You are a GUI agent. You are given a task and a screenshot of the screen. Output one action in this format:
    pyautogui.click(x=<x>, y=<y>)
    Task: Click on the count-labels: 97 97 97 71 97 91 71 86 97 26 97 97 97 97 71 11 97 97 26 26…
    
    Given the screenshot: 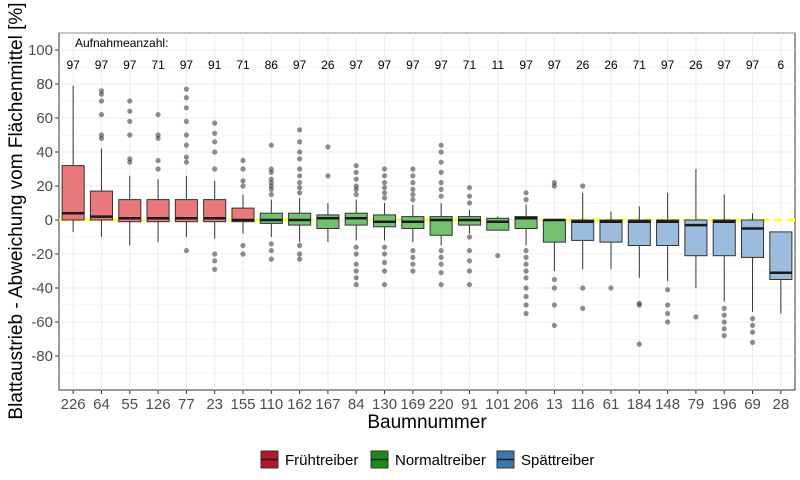 What is the action you would take?
    pyautogui.click(x=425, y=65)
    